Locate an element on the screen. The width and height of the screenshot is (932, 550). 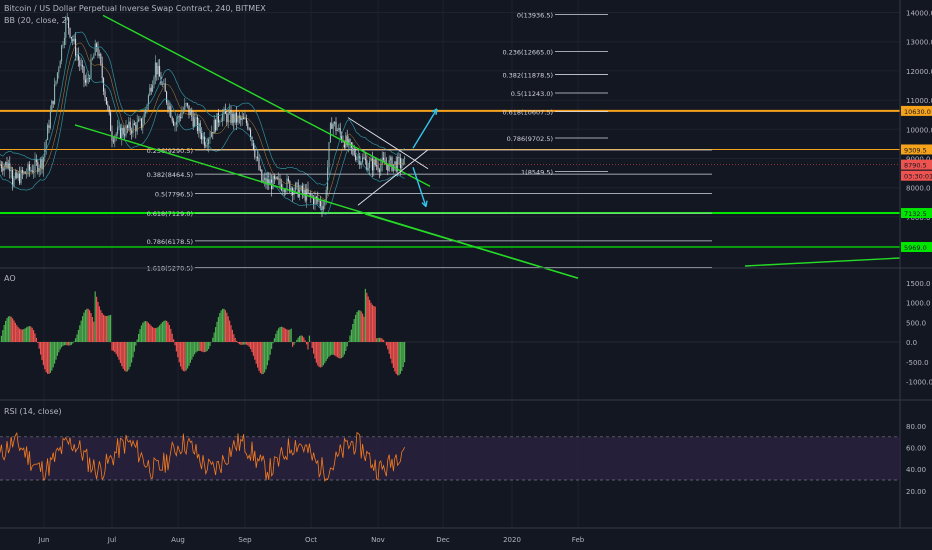
upper-trendline is located at coordinates (266, 100).